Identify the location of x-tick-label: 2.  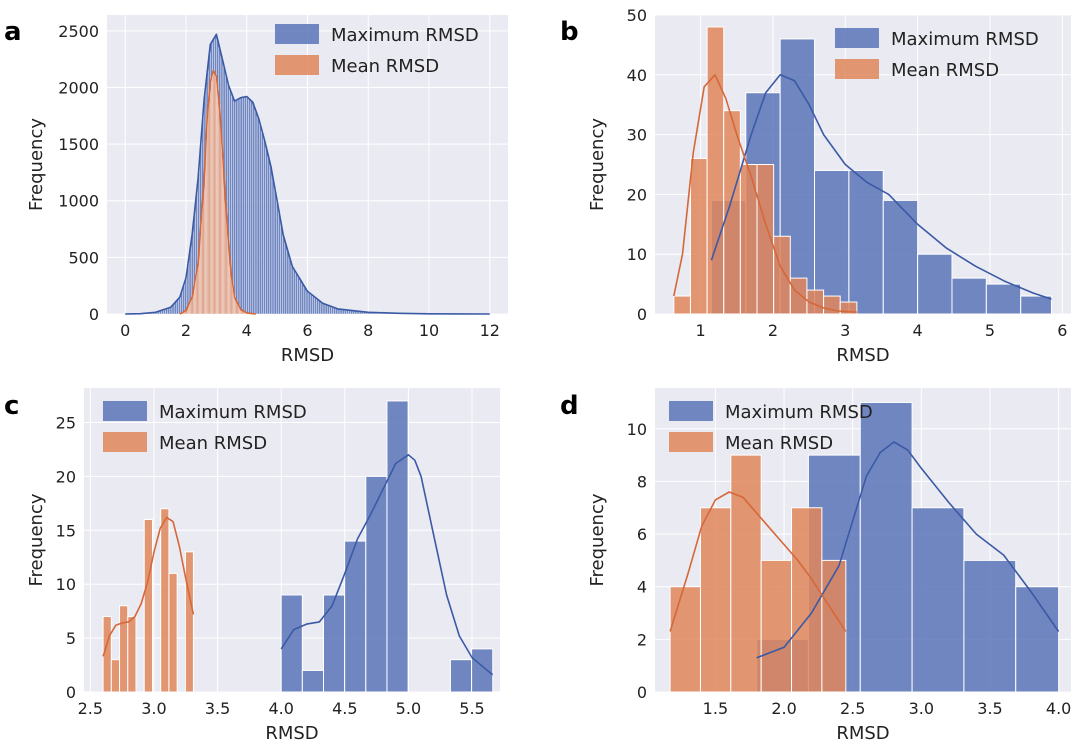
(773, 330).